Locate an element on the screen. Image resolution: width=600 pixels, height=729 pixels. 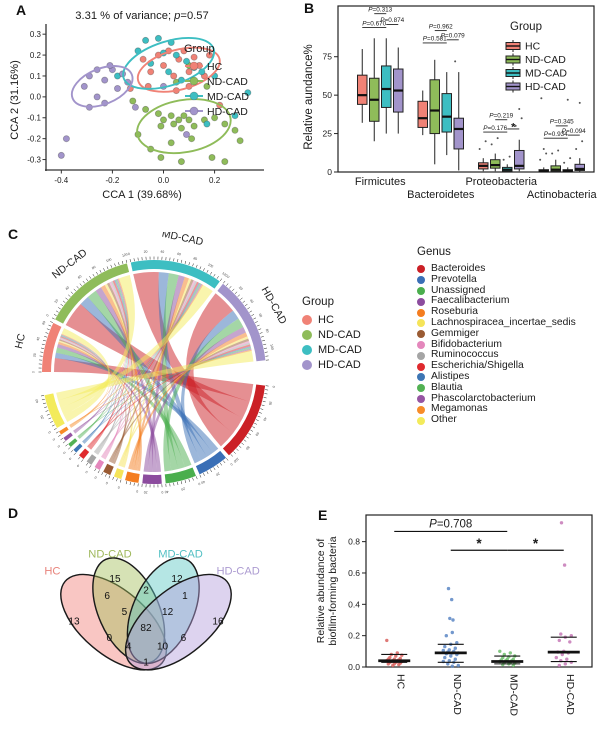
box-Bacteroidetes-ND-CAD is located at coordinates (434, 112).